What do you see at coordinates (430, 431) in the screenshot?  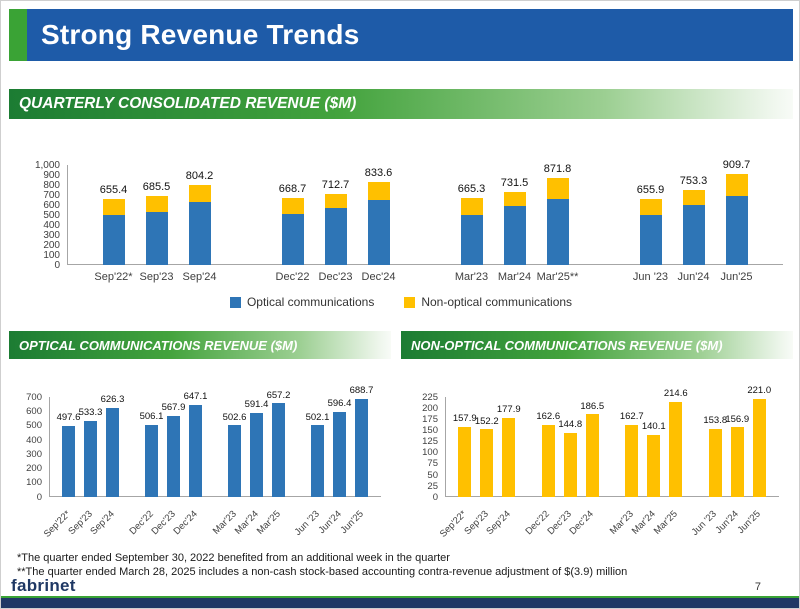 I see `y-axis-tick-label: 150` at bounding box center [430, 431].